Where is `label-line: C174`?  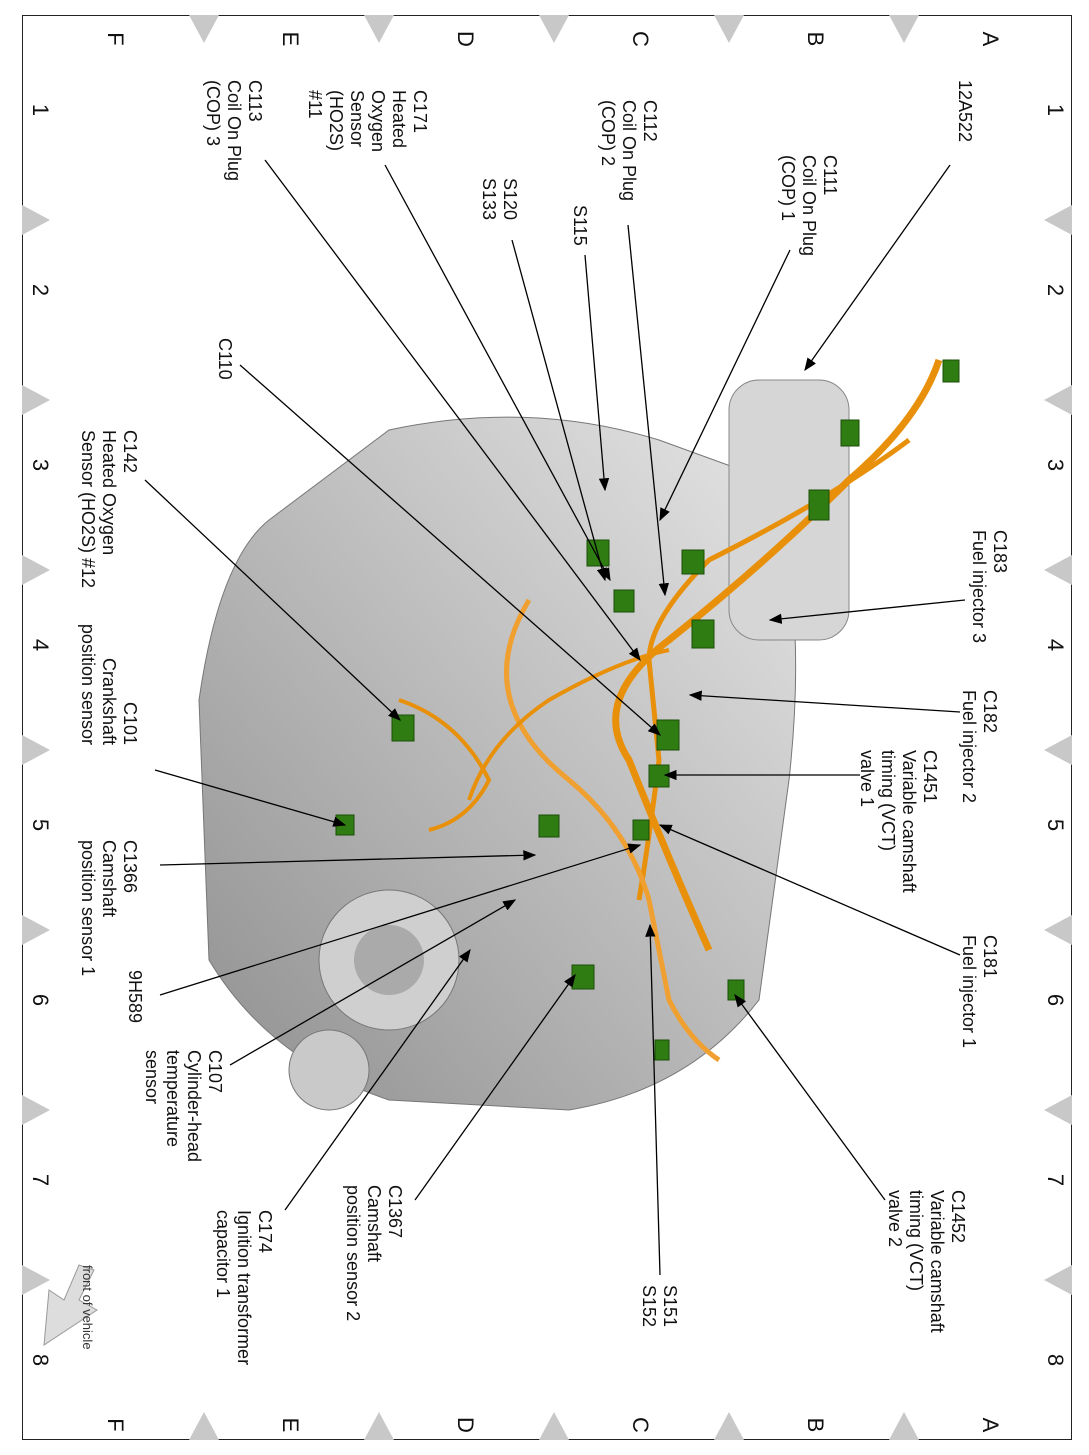 label-line: C174 is located at coordinates (265, 1232).